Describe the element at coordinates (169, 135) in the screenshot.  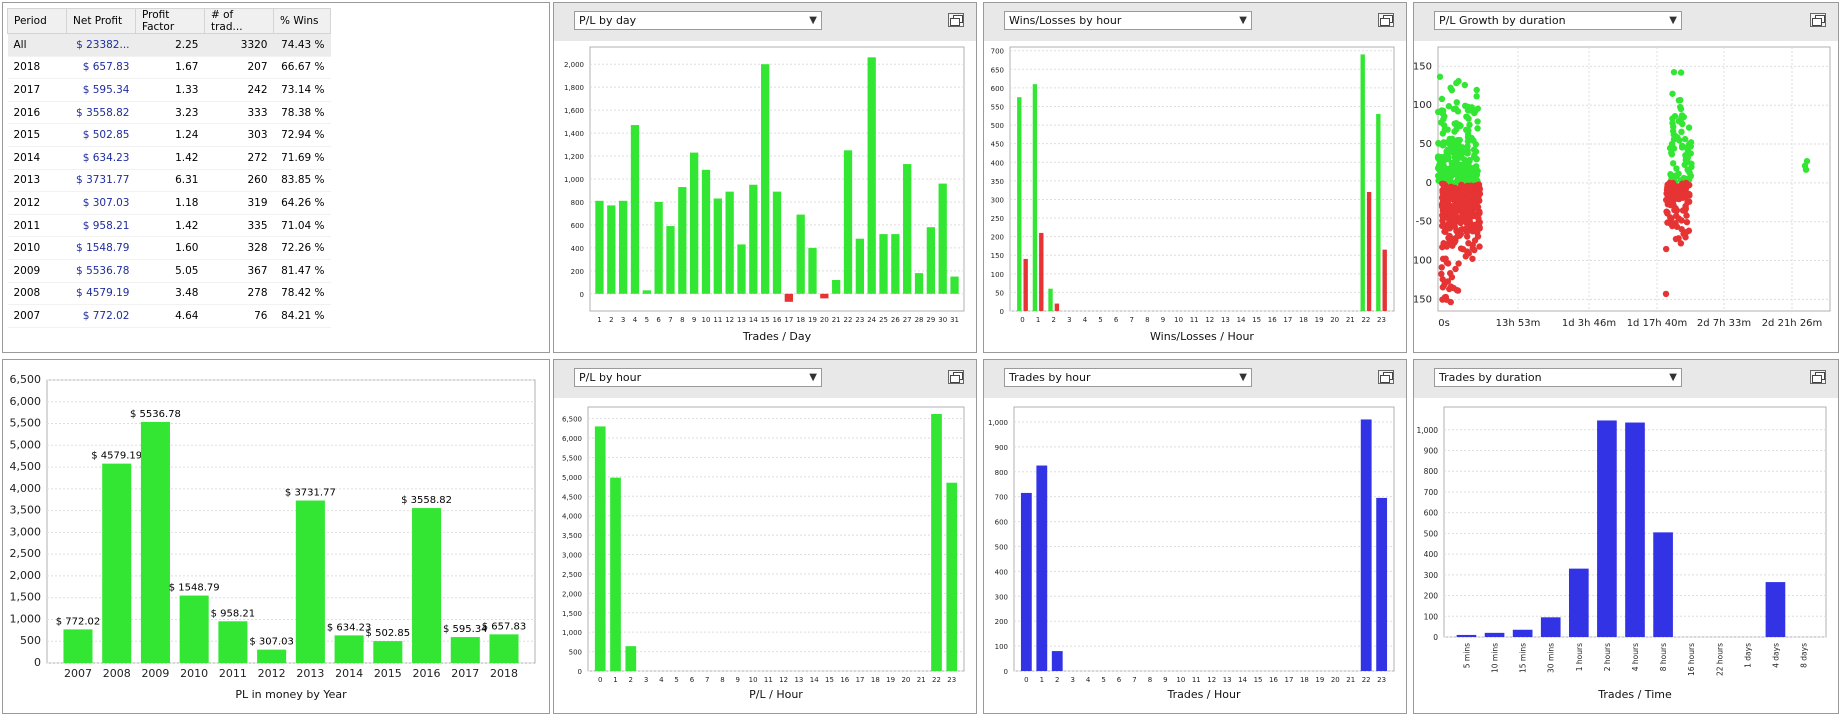
I see `table-row: 2015 $ 502.85 1.24 303 72.94 %` at that location.